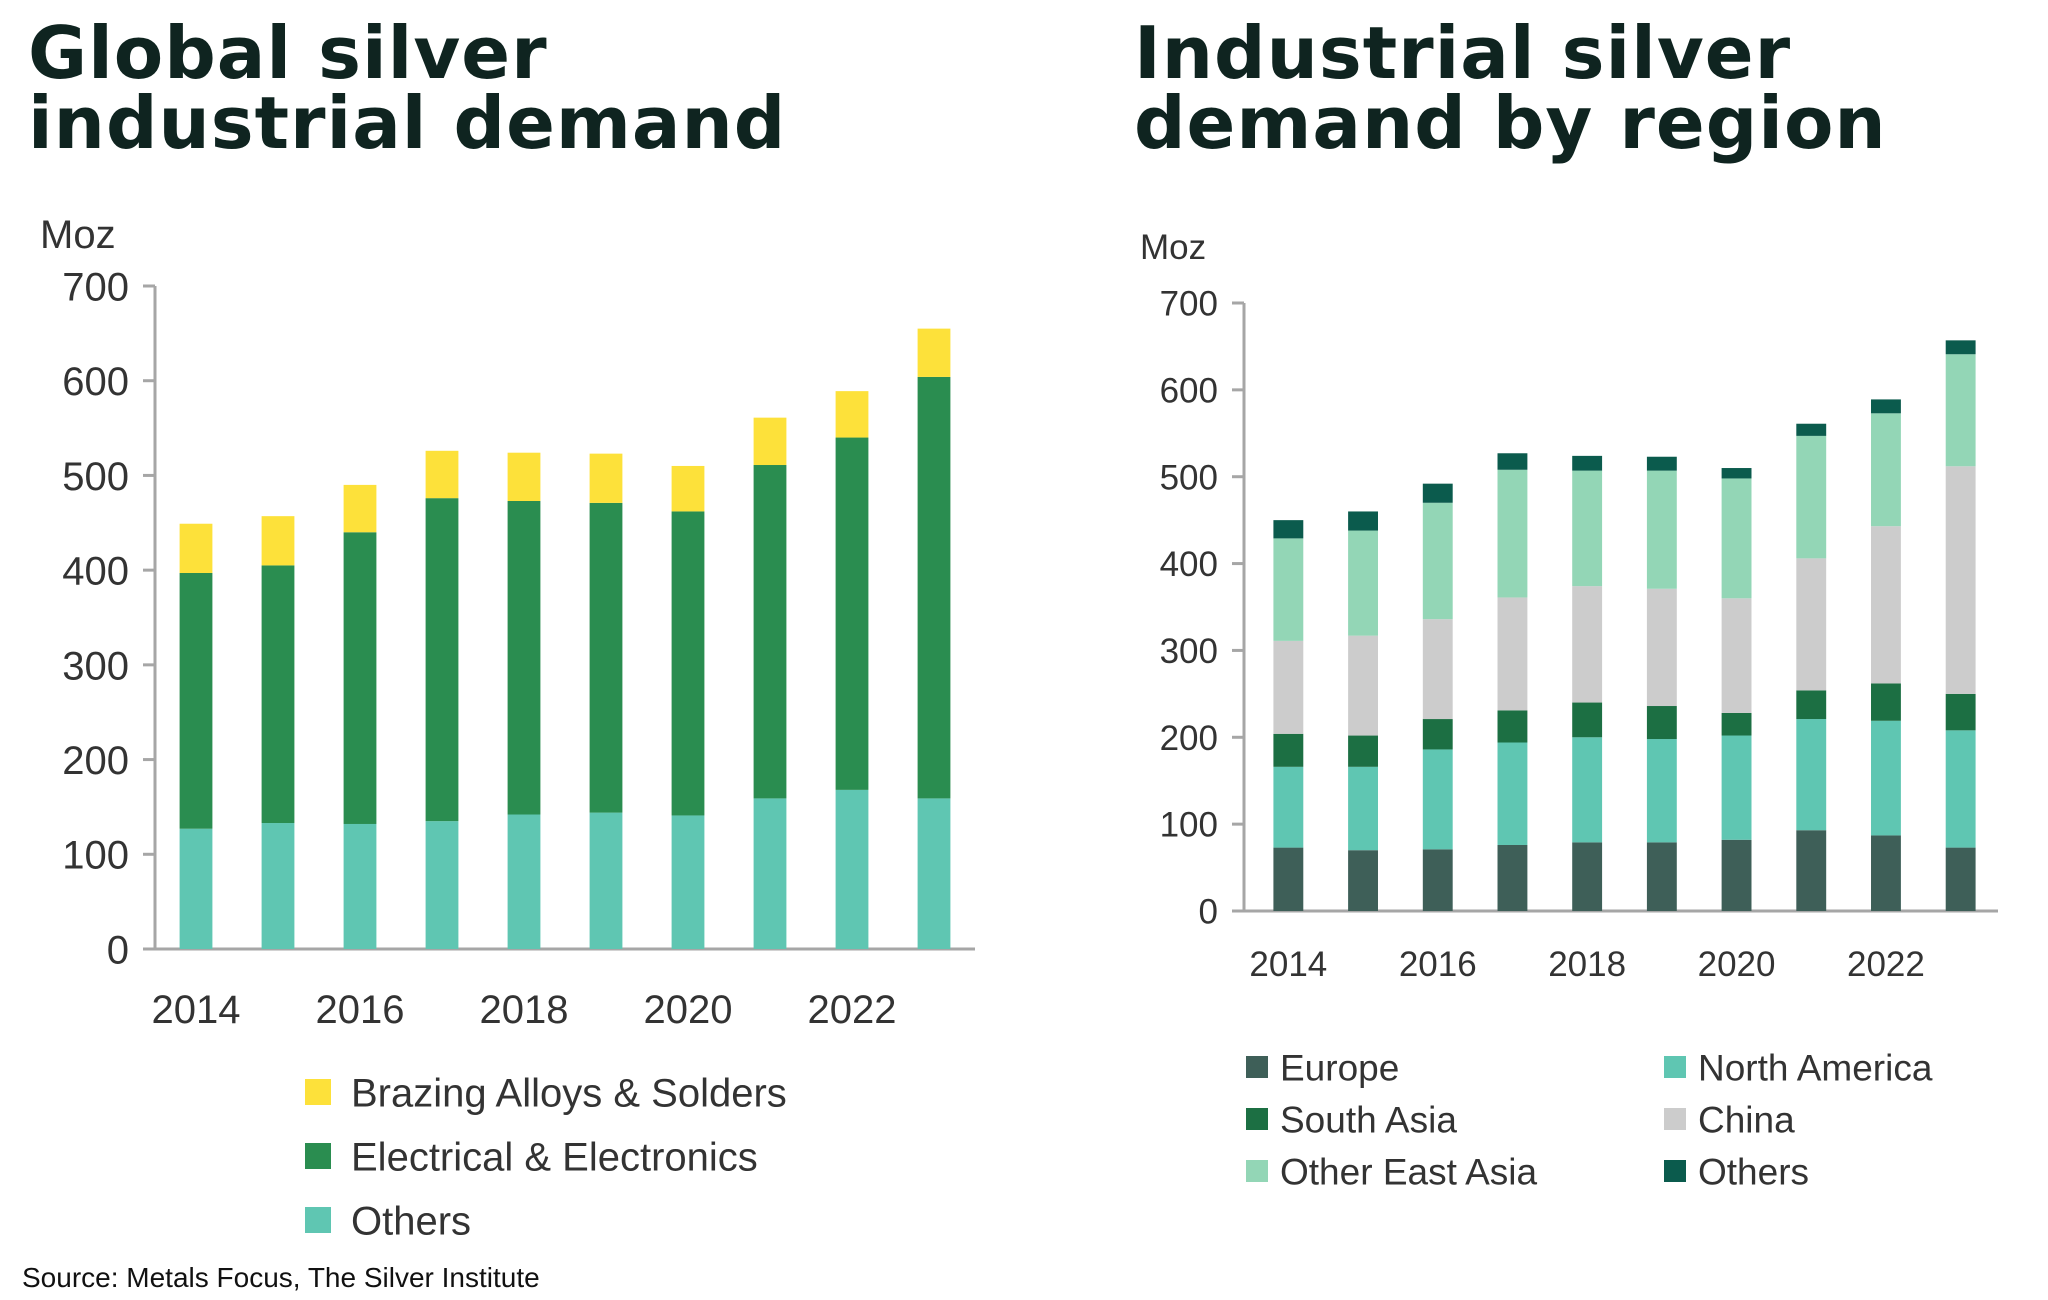 The width and height of the screenshot is (2048, 1300). What do you see at coordinates (1437, 880) in the screenshot?
I see `right-bar-europe-2016` at bounding box center [1437, 880].